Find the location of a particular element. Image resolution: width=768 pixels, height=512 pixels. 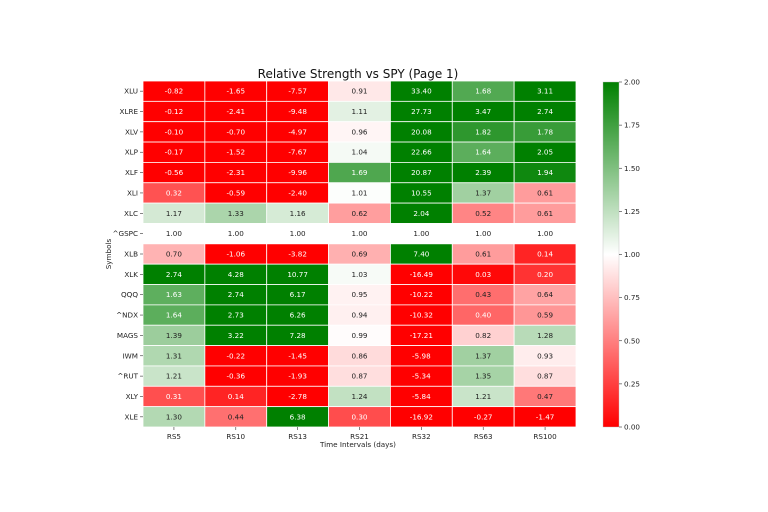

x-tick-label: RS13 is located at coordinates (297, 436).